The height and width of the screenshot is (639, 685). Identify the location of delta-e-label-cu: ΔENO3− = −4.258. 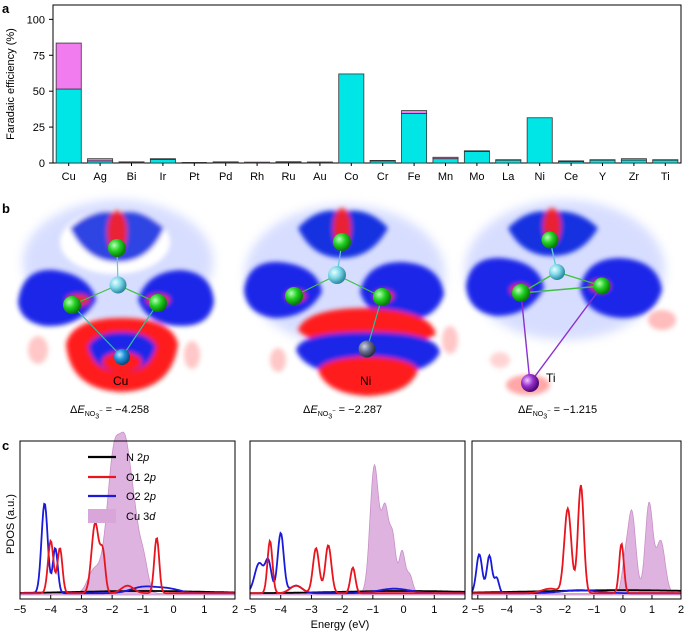
(110, 412).